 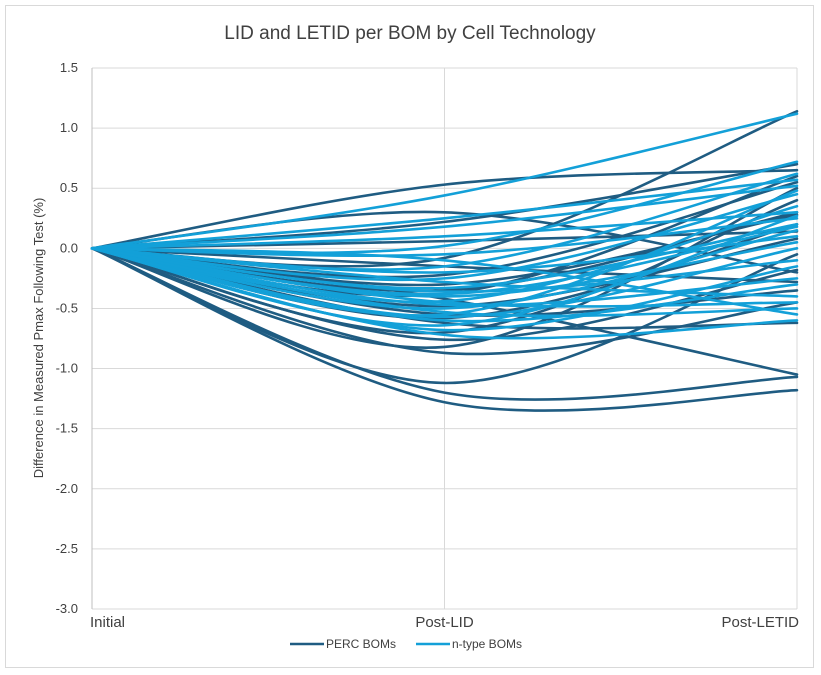 What do you see at coordinates (410, 33) in the screenshot?
I see `chart-title: LID and LETID per BOM by Cell Technology` at bounding box center [410, 33].